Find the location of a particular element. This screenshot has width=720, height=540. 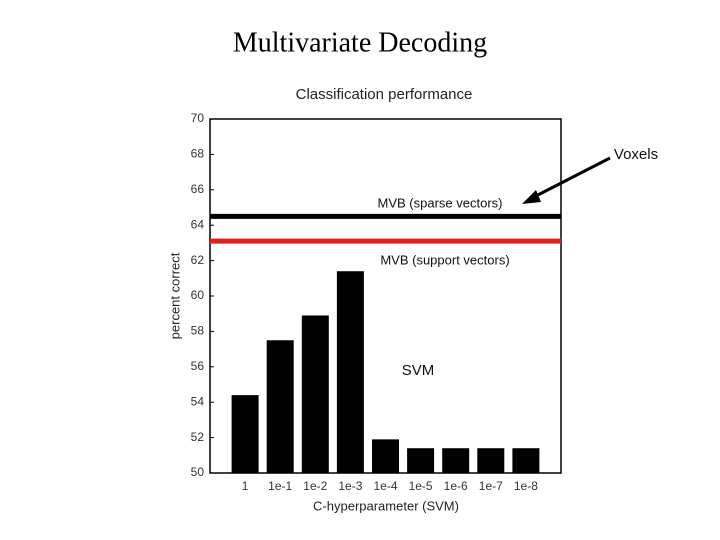

y-tick-label: 62 is located at coordinates (198, 260).